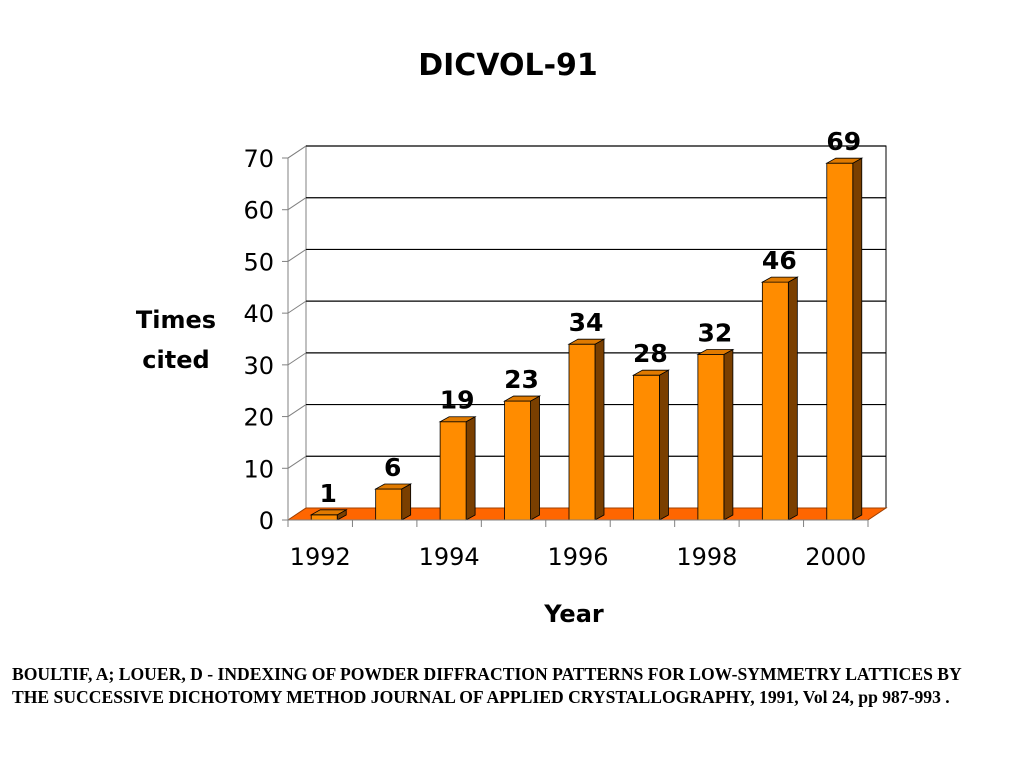  What do you see at coordinates (258, 418) in the screenshot?
I see `y-tick-label: 20` at bounding box center [258, 418].